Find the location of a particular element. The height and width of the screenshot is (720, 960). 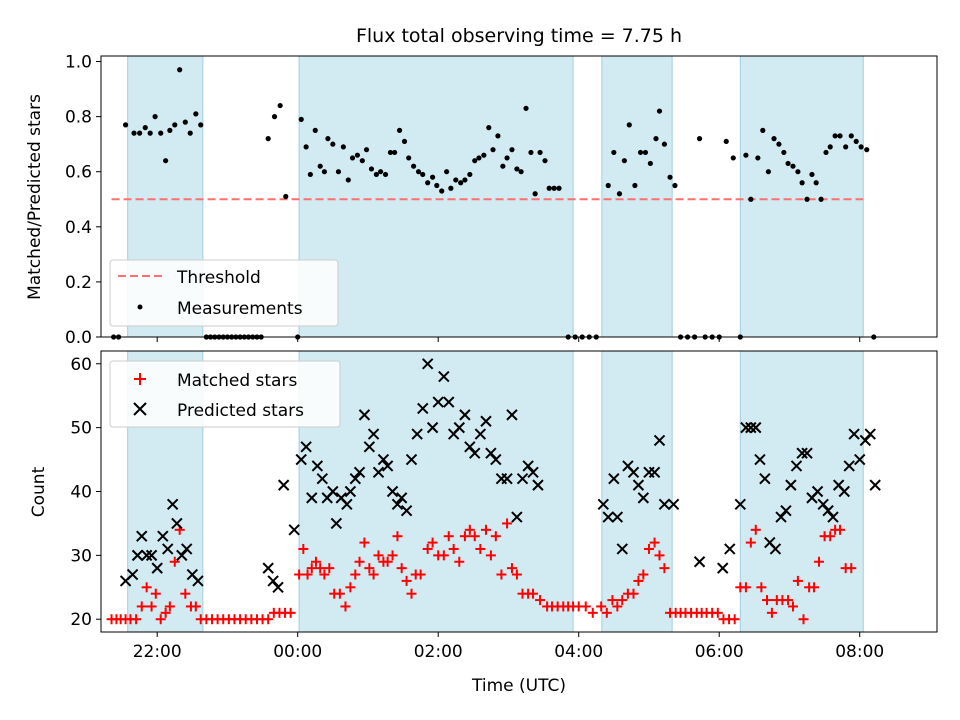

top-legend-box is located at coordinates (224, 293).